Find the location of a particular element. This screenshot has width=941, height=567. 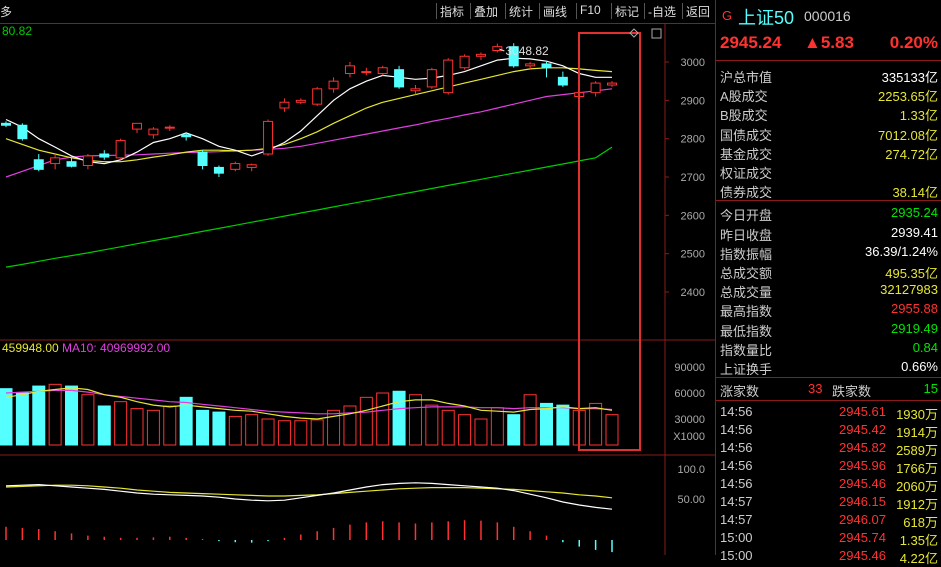

stat-label: 沪总市值 is located at coordinates (746, 77).